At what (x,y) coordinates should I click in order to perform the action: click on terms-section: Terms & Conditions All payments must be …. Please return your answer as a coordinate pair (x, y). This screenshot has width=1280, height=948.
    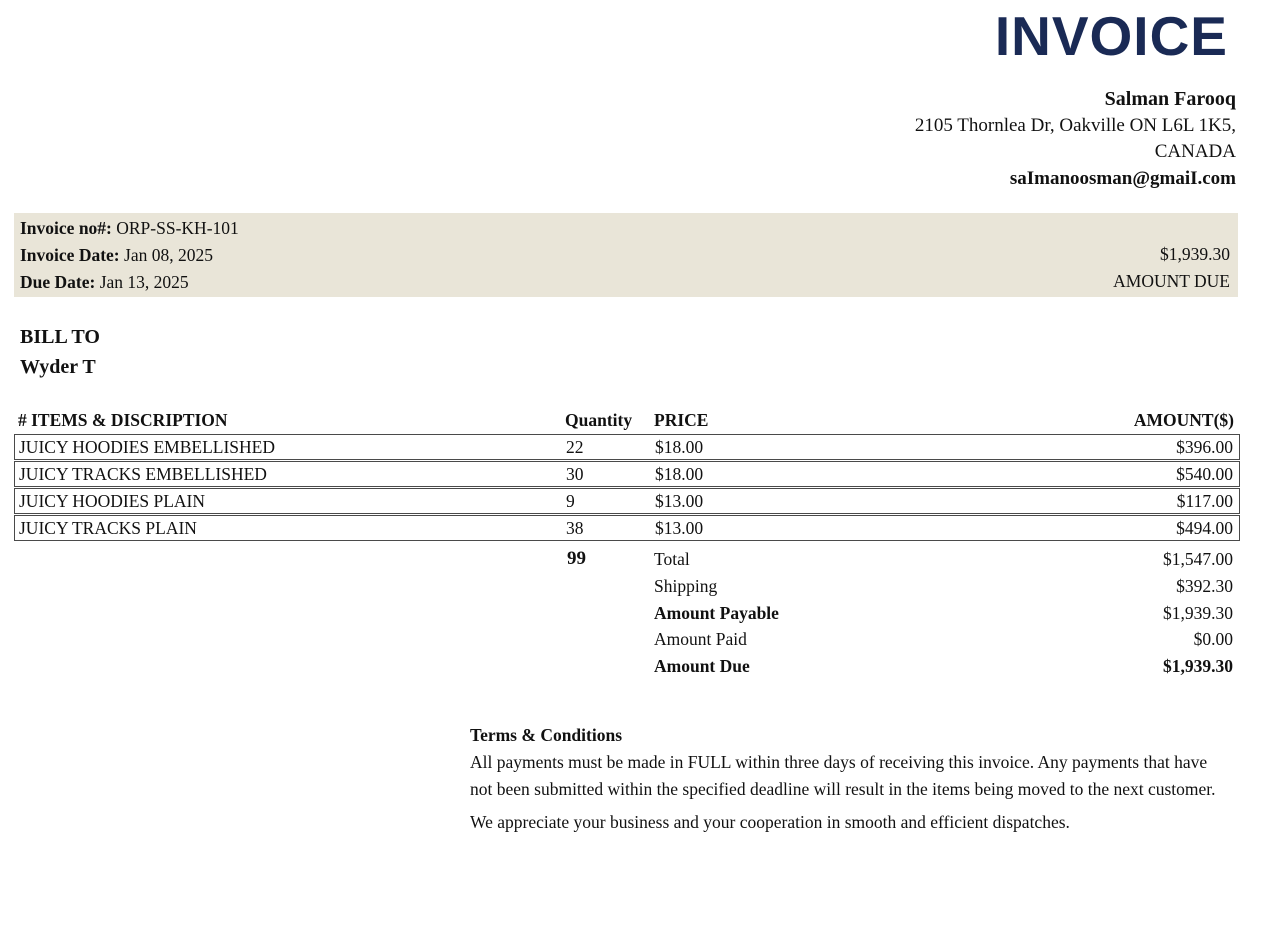
    Looking at the image, I should click on (849, 779).